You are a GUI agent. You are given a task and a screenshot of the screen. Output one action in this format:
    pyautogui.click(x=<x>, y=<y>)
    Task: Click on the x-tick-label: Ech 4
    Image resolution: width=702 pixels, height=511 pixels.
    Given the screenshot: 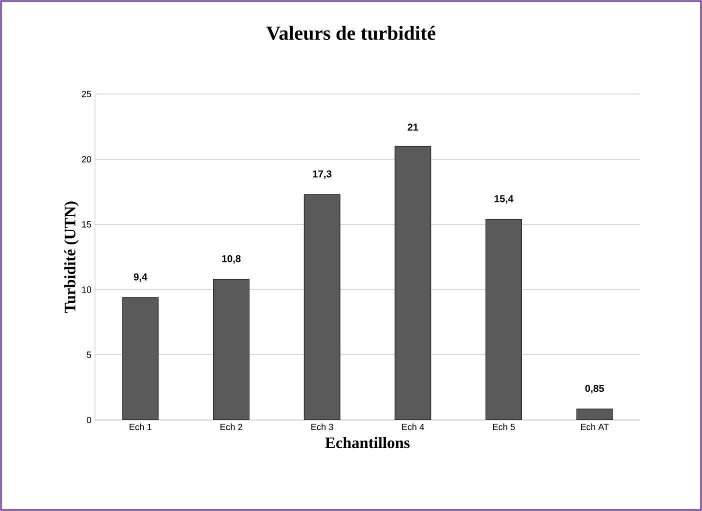 What is the action you would take?
    pyautogui.click(x=413, y=427)
    